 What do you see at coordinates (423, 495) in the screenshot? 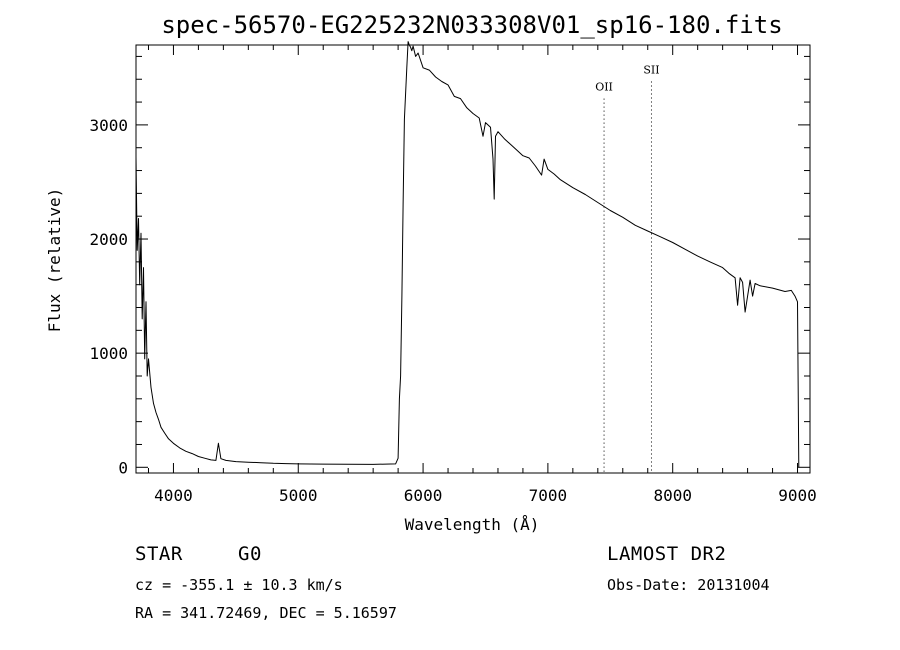
I see `x-tick-label: 6000` at bounding box center [423, 495].